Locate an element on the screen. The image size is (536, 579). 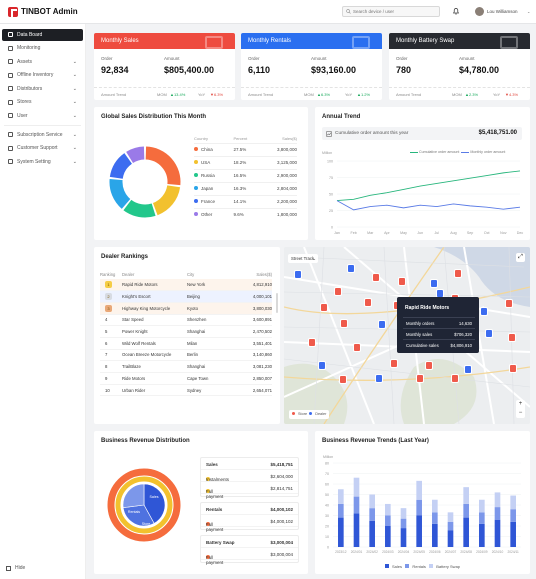
dealer-map: Street Track ⌄ ⤢ + − Store Dealer is located at coordinates (407, 335).